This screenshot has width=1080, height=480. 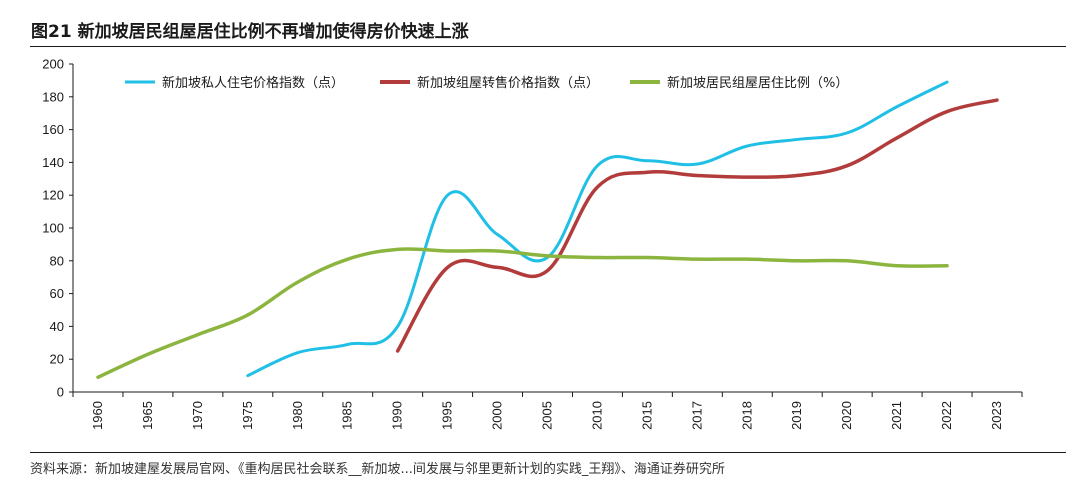 I want to click on x-tick-label: 2023, so click(x=996, y=415).